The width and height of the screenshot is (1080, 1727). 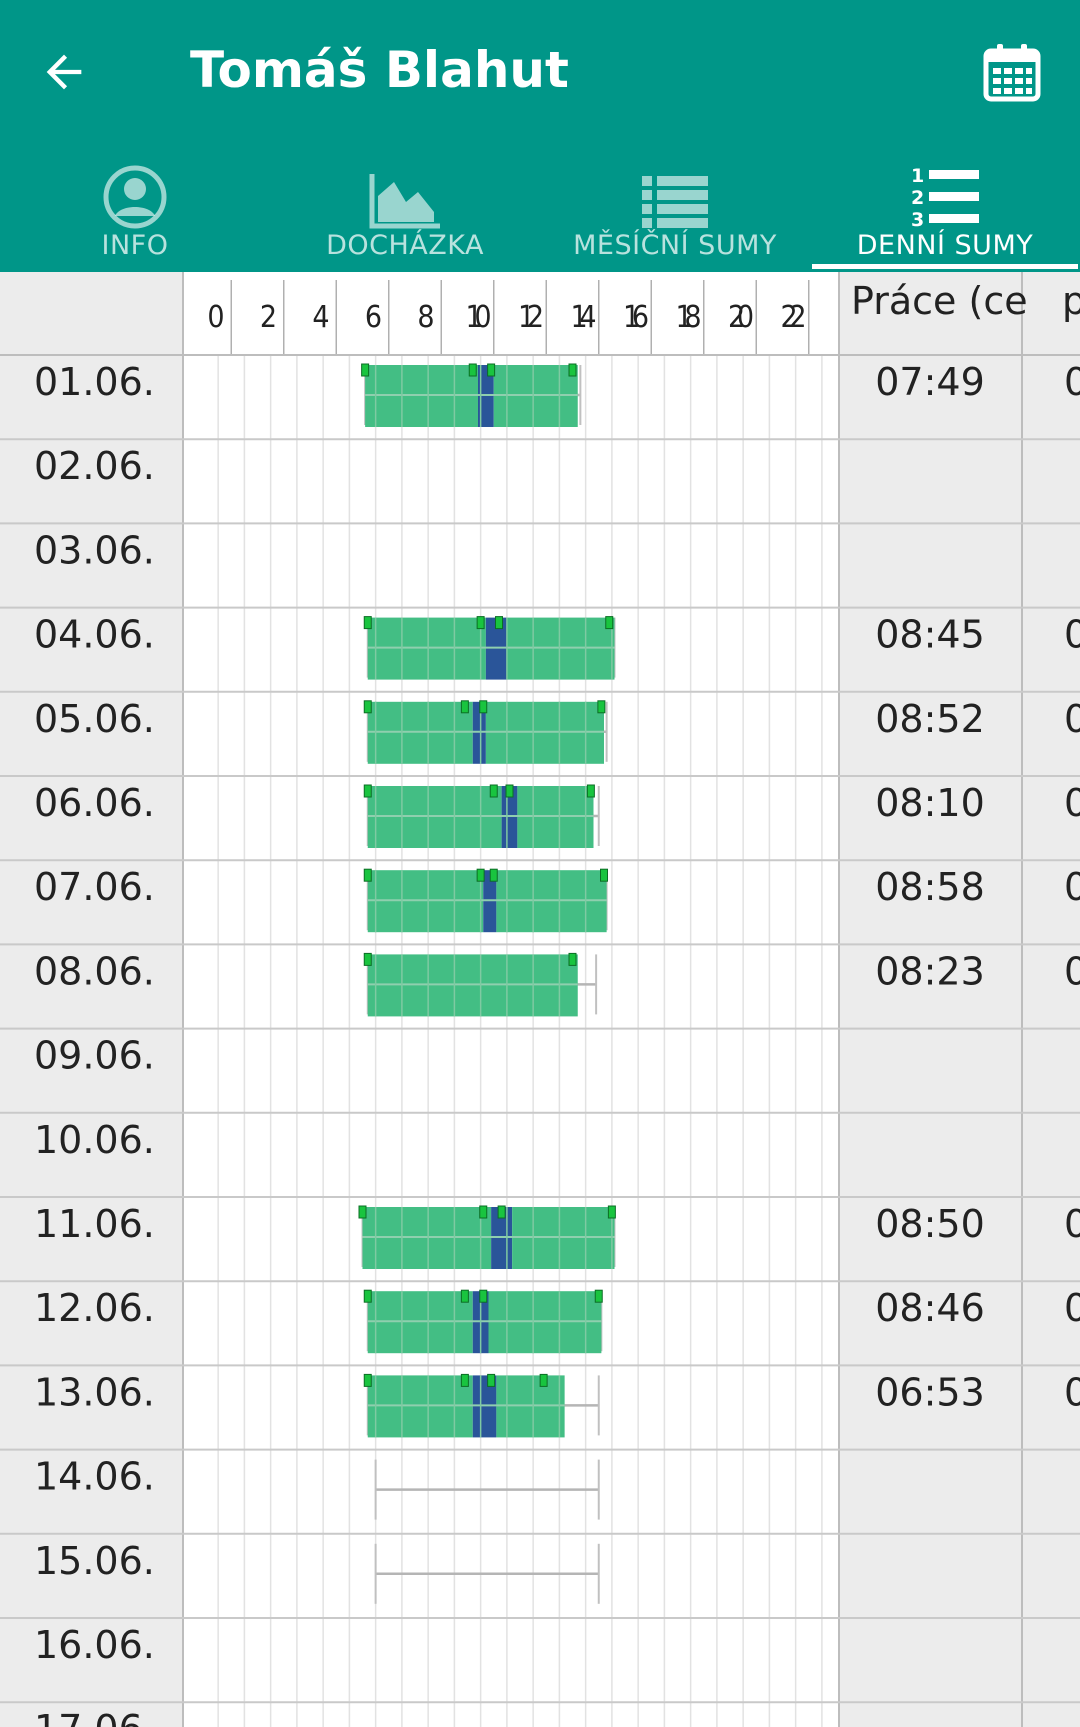 I want to click on hour-tick-label: 8, so click(x=425, y=317).